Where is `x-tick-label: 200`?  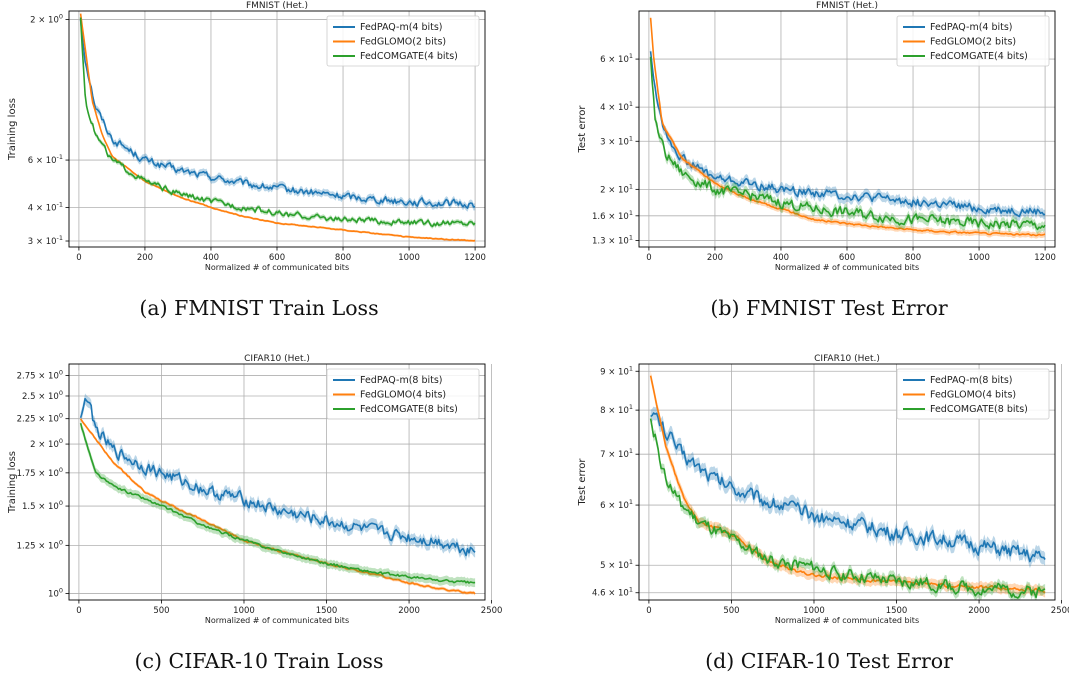
x-tick-label: 200 is located at coordinates (715, 258).